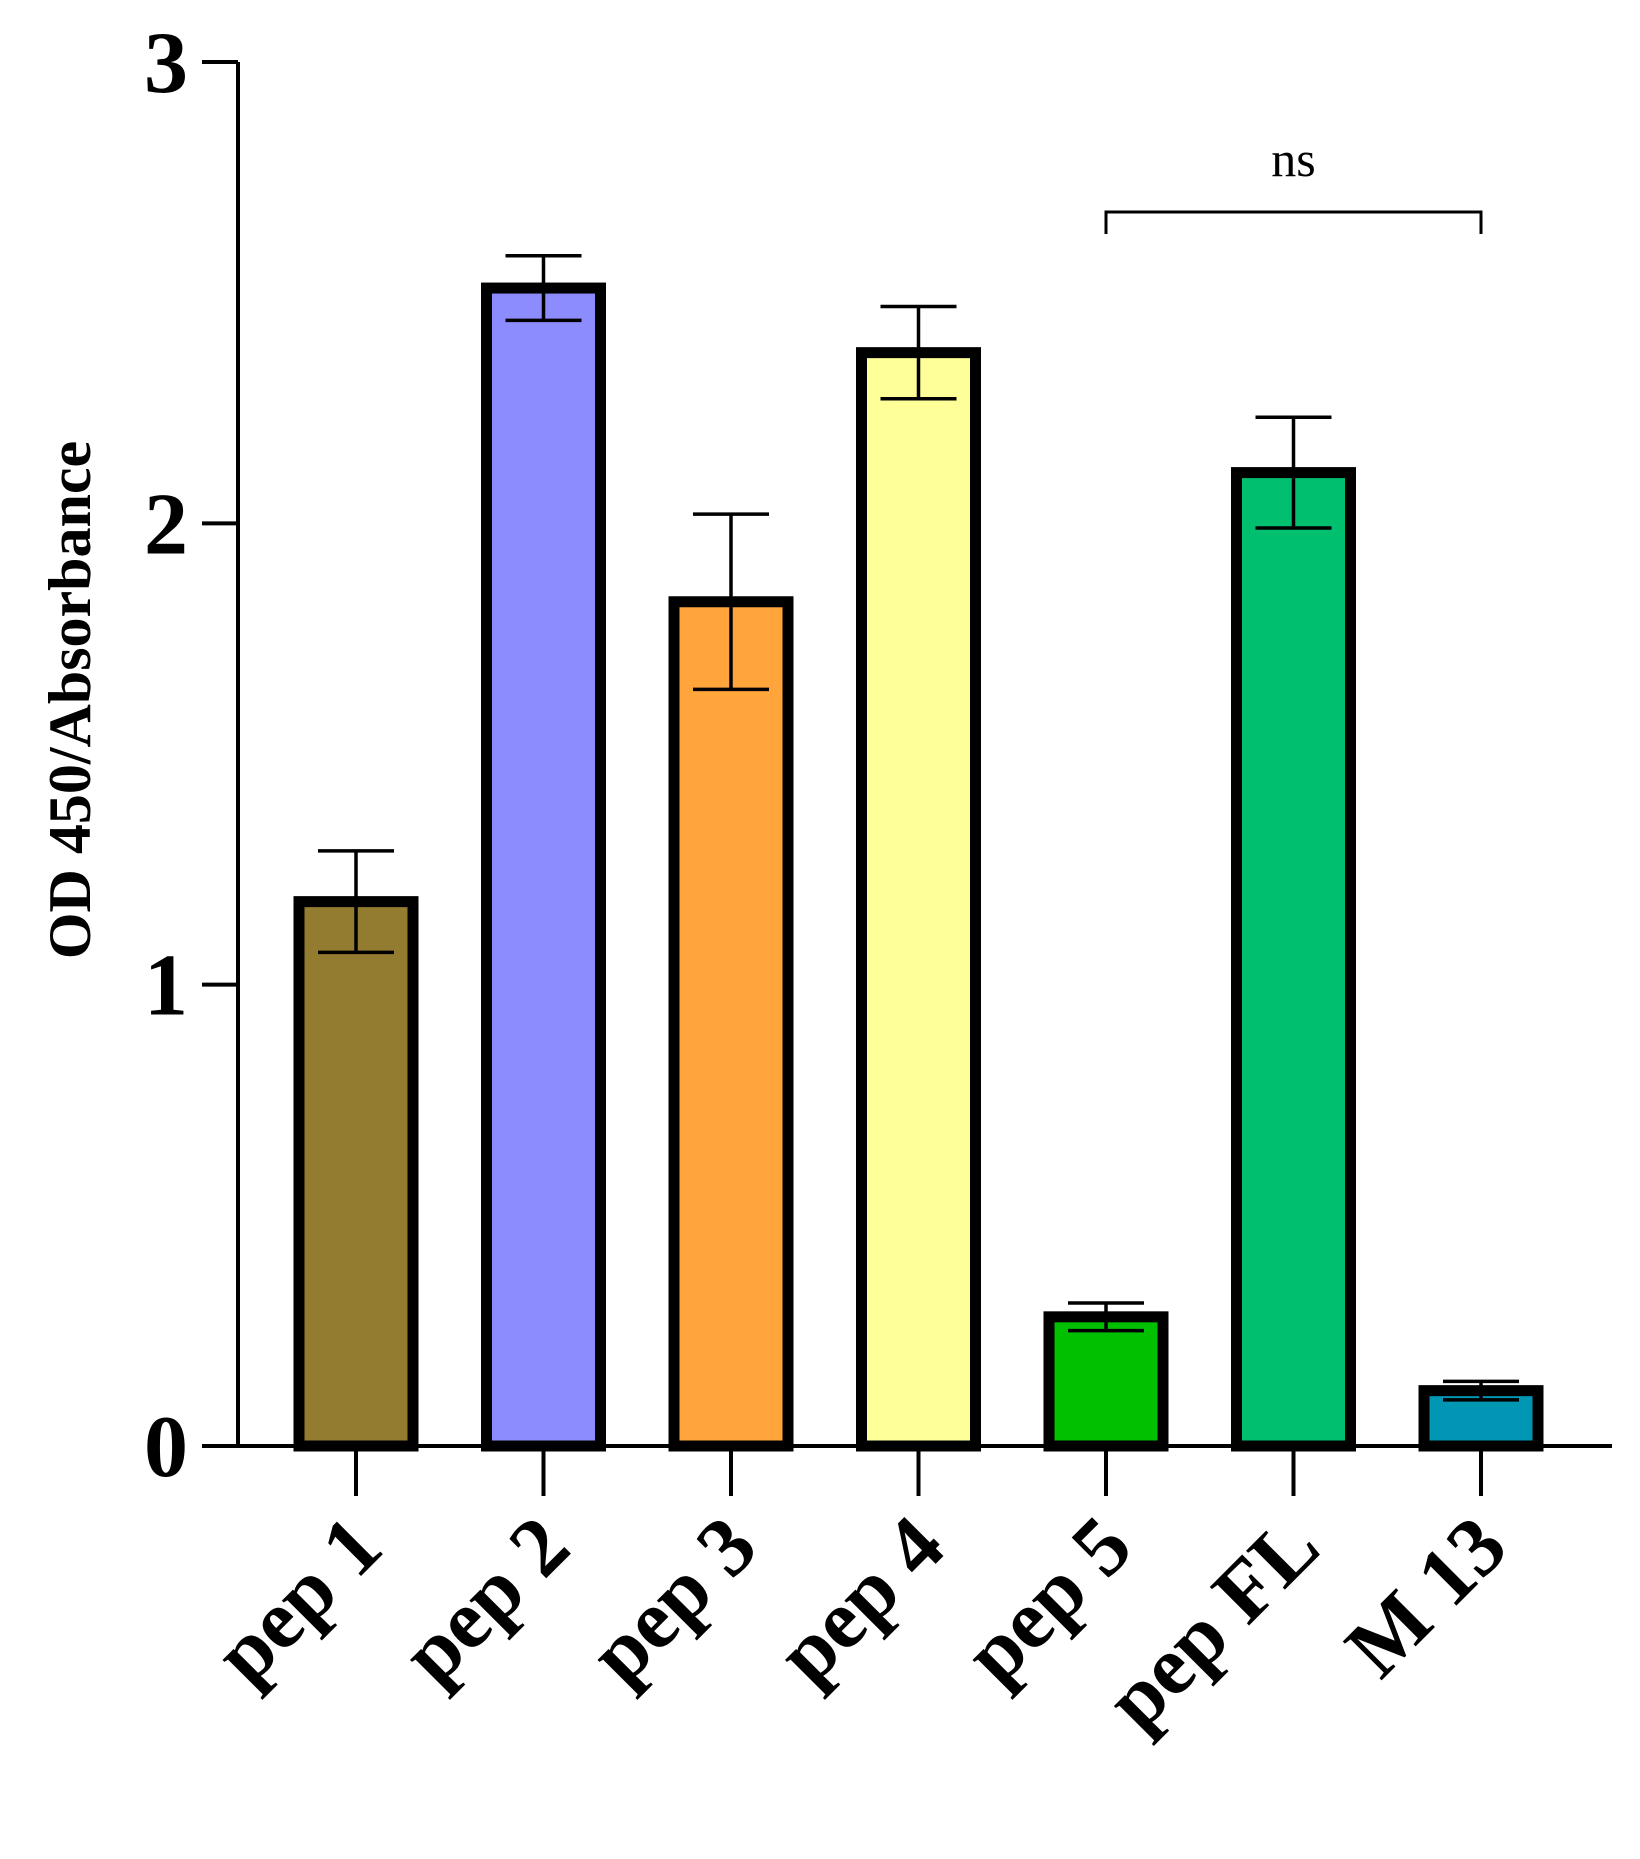 The height and width of the screenshot is (1859, 1640). What do you see at coordinates (860, 1600) in the screenshot?
I see `x-tick-label: pep 4` at bounding box center [860, 1600].